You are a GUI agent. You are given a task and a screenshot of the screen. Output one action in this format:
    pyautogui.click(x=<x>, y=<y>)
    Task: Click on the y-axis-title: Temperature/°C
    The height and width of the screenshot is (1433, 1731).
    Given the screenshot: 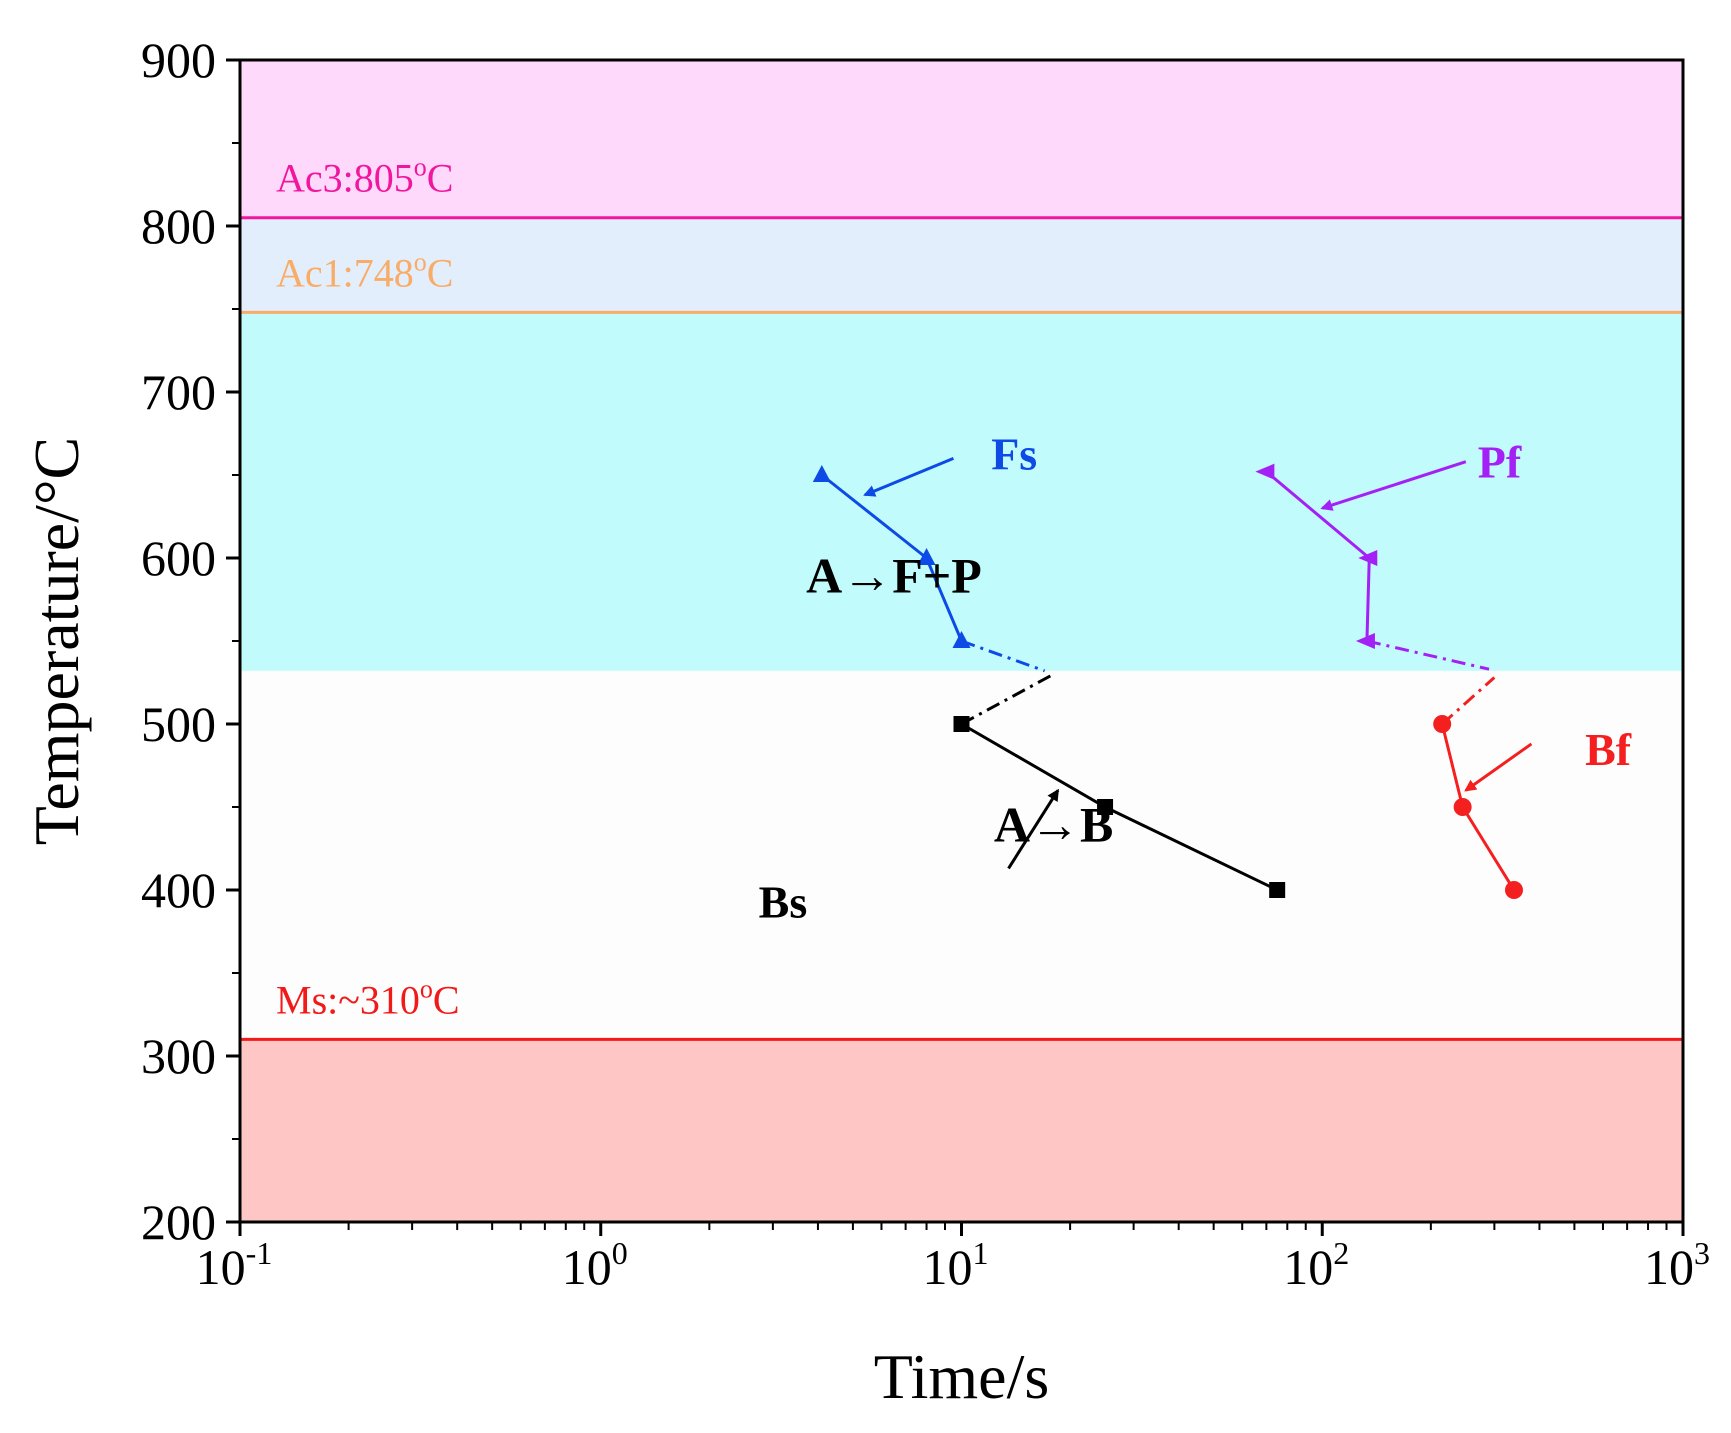 What is the action you would take?
    pyautogui.click(x=56, y=641)
    